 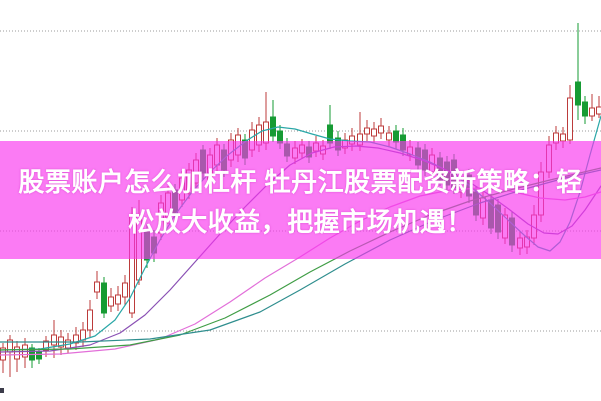 What do you see at coordinates (300, 222) in the screenshot?
I see `banner-headline-line2: 松放大收益，把握市场机遇！` at bounding box center [300, 222].